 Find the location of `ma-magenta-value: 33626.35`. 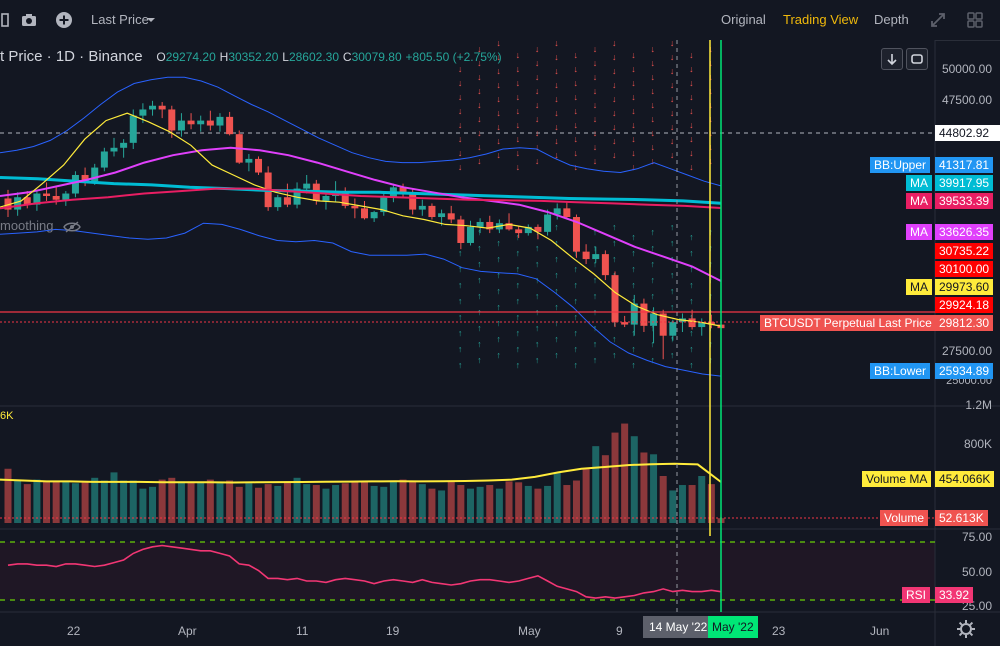

ma-magenta-value: 33626.35 is located at coordinates (964, 232).